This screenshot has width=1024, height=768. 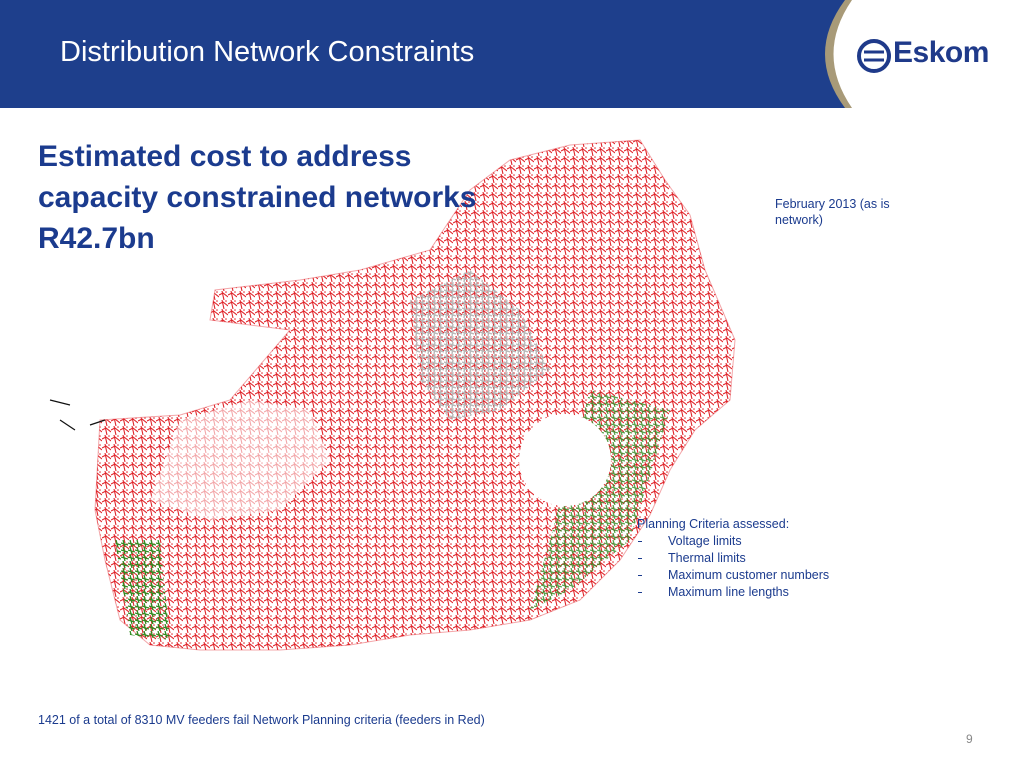 I want to click on criteria-text: Thermal limits, so click(x=707, y=558).